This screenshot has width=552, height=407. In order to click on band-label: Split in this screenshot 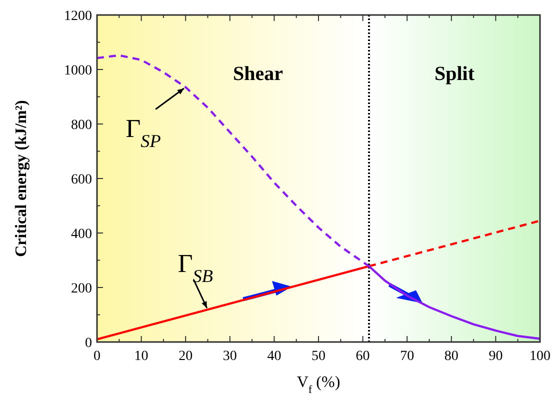, I will do `click(454, 74)`.